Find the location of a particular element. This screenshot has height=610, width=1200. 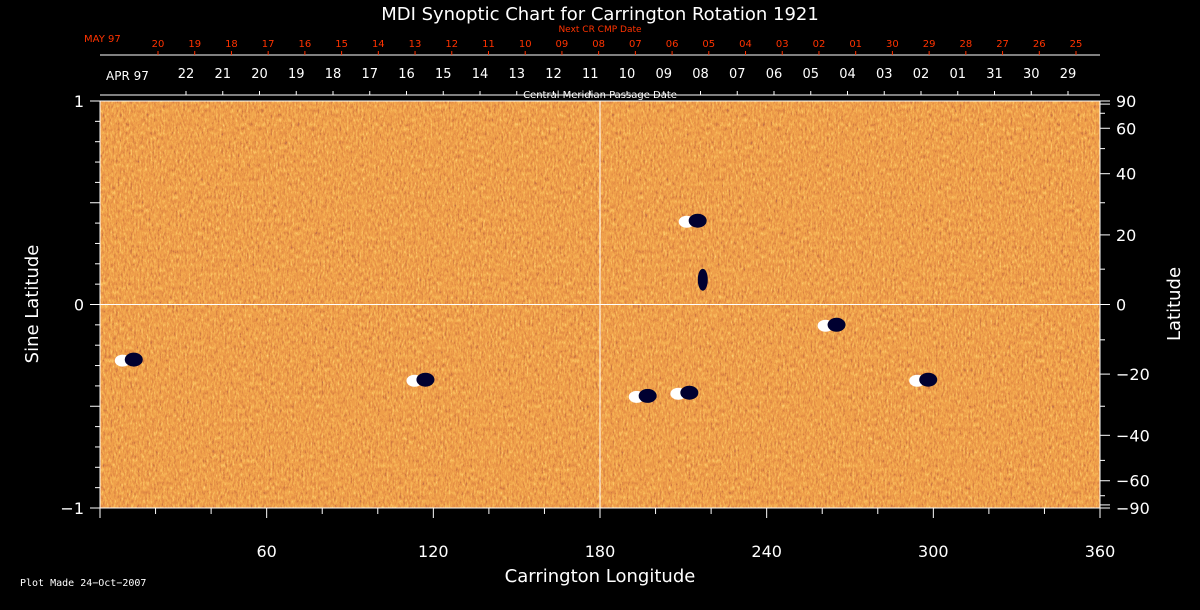

cmp-date-label: 22 is located at coordinates (186, 74).